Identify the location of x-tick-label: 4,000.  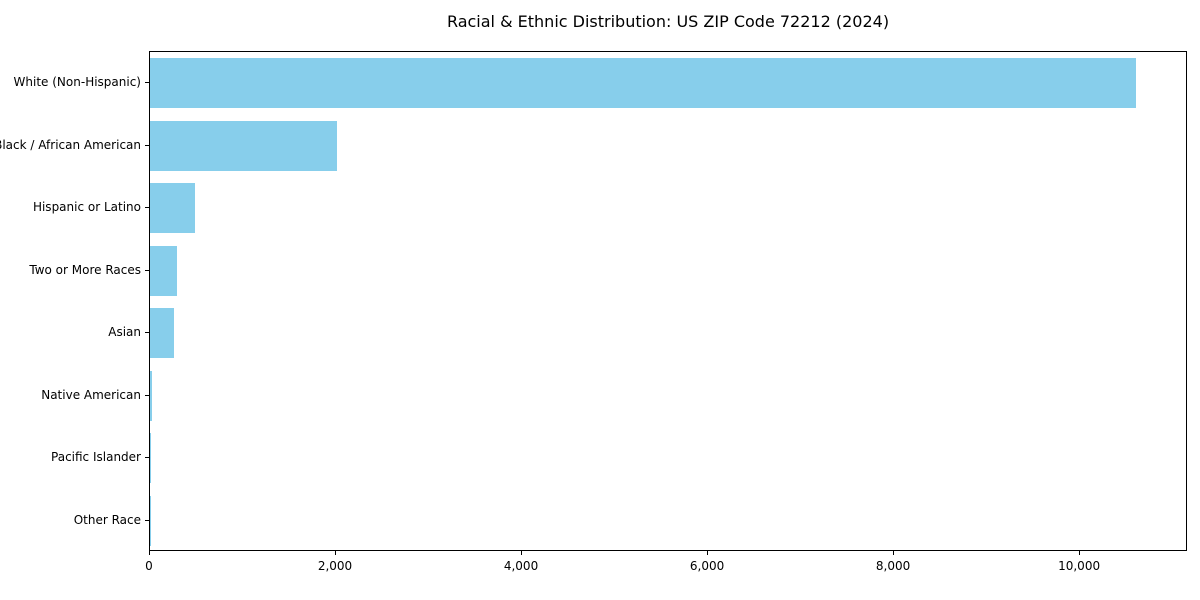
(521, 566).